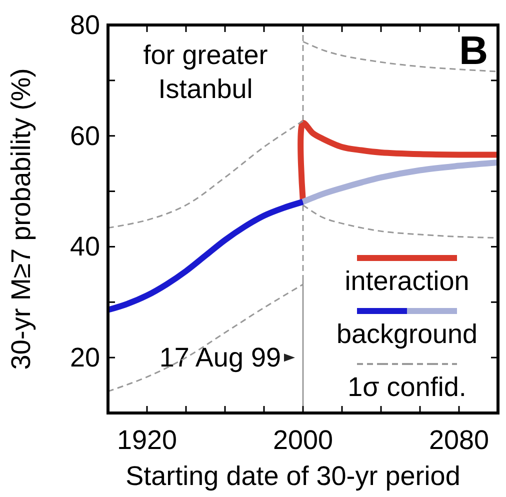 The height and width of the screenshot is (497, 506). Describe the element at coordinates (293, 476) in the screenshot. I see `x-axis-title: Starting date of 30-yr period` at that location.